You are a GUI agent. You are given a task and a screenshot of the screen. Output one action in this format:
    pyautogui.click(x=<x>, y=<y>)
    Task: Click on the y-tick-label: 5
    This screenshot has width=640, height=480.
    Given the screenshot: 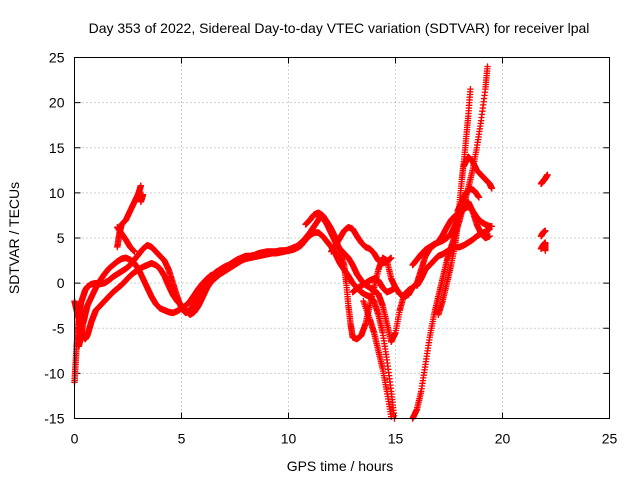 What is the action you would take?
    pyautogui.click(x=61, y=238)
    